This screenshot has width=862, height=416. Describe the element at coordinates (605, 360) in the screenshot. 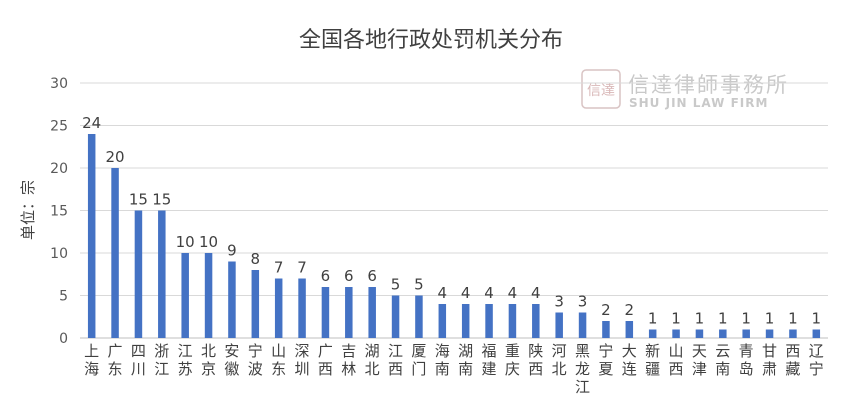

I see `category-label: 宁夏` at that location.